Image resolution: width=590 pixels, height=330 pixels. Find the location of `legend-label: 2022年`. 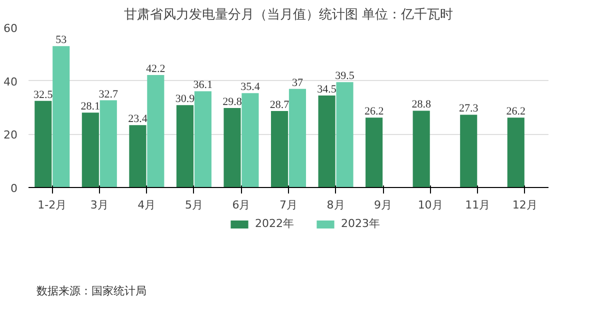

legend-label: 2022年 is located at coordinates (274, 223).